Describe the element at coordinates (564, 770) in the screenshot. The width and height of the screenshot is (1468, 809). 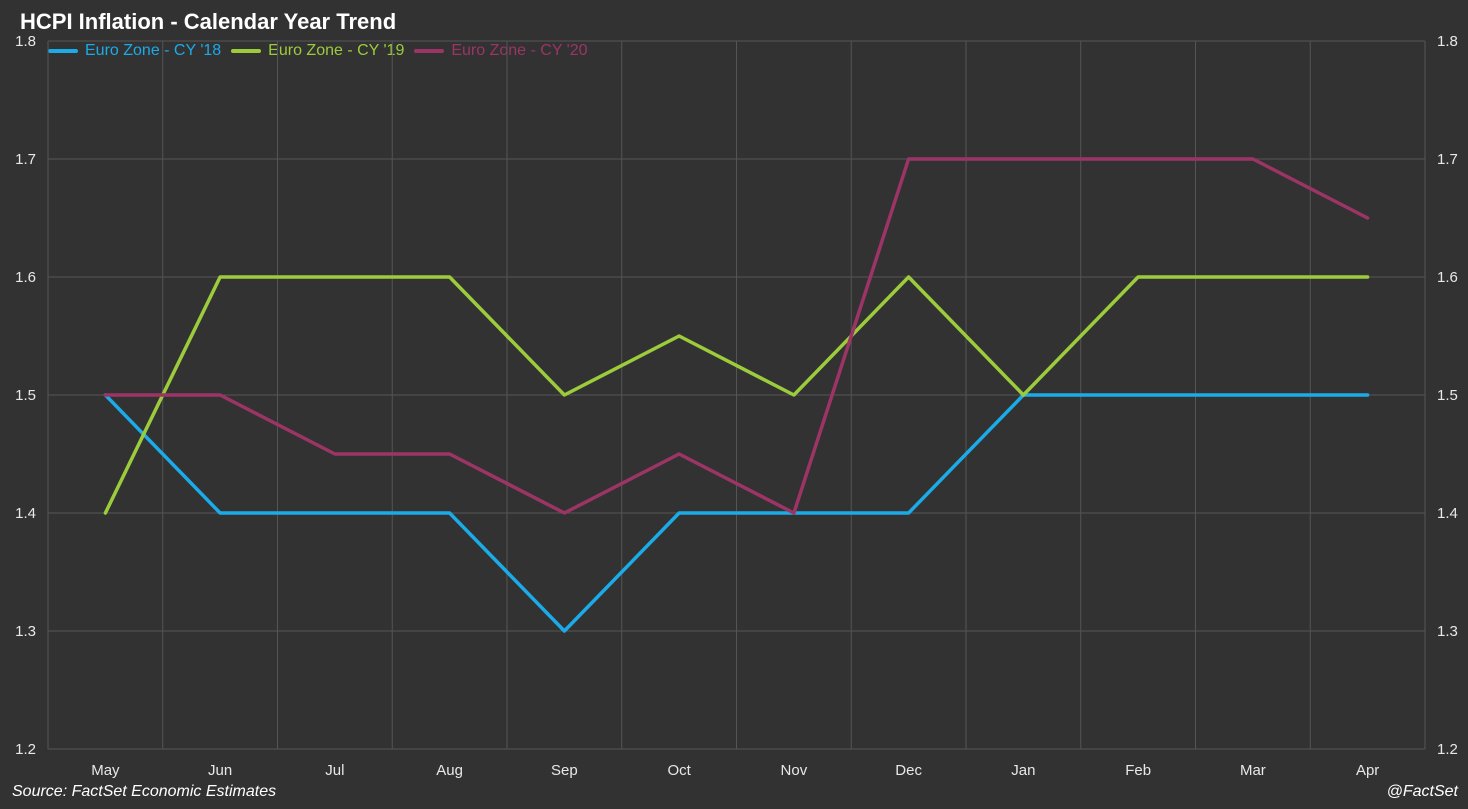
I see `x-tick-label: Sep` at that location.